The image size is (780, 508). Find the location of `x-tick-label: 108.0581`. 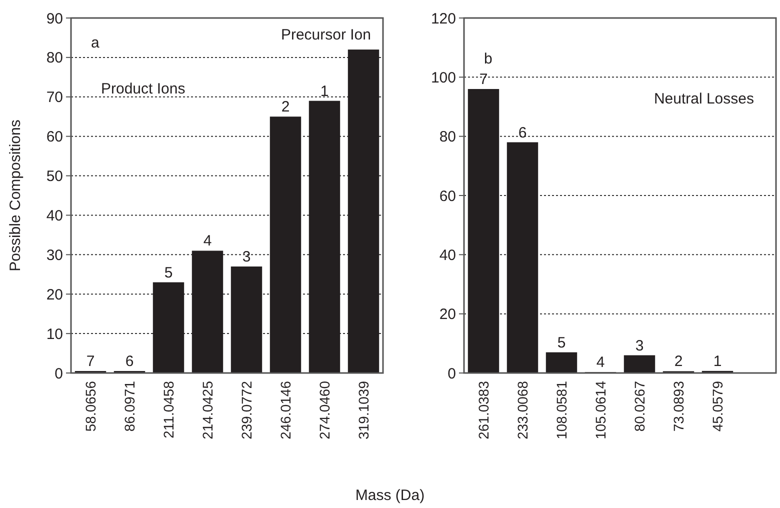

x-tick-label: 108.0581 is located at coordinates (561, 410).